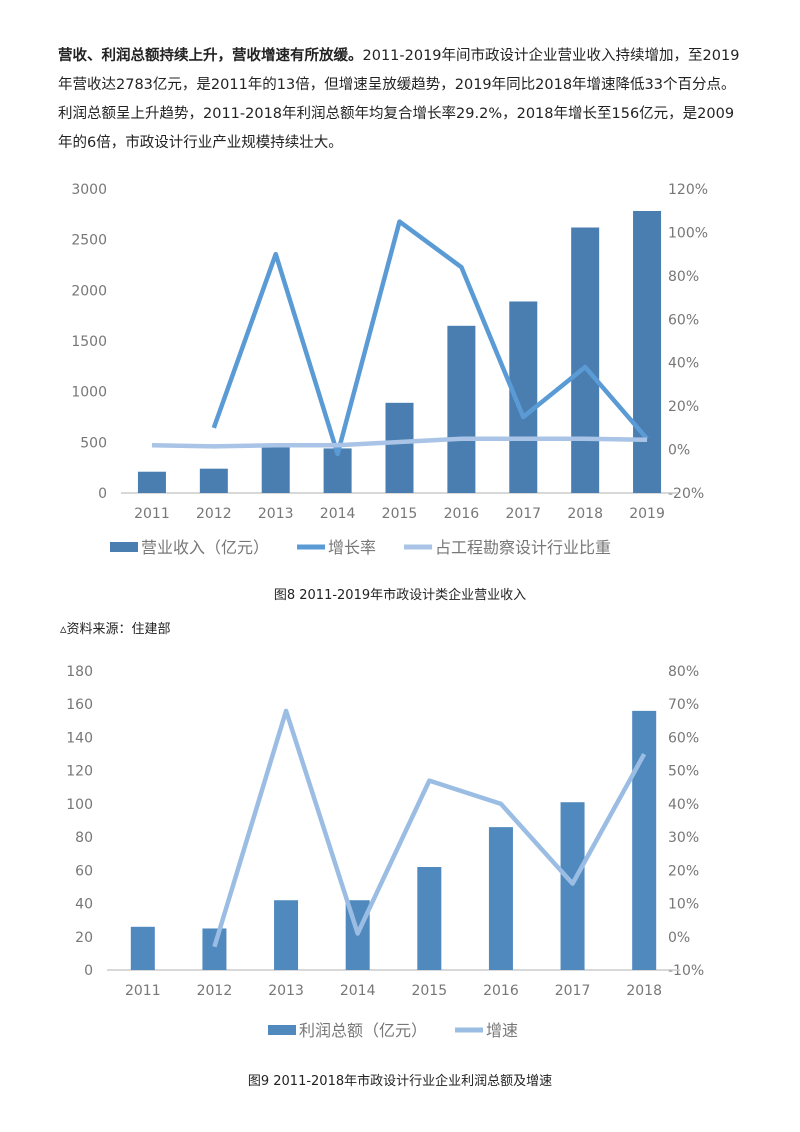 The height and width of the screenshot is (1132, 800). I want to click on right-axis-tick: 10%, so click(683, 905).